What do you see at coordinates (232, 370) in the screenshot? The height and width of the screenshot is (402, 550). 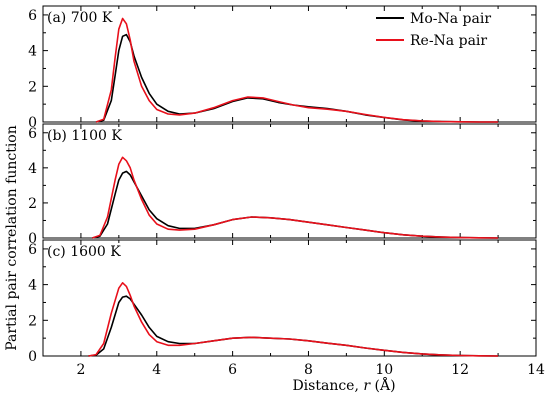 I see `x-tick-label: 6` at bounding box center [232, 370].